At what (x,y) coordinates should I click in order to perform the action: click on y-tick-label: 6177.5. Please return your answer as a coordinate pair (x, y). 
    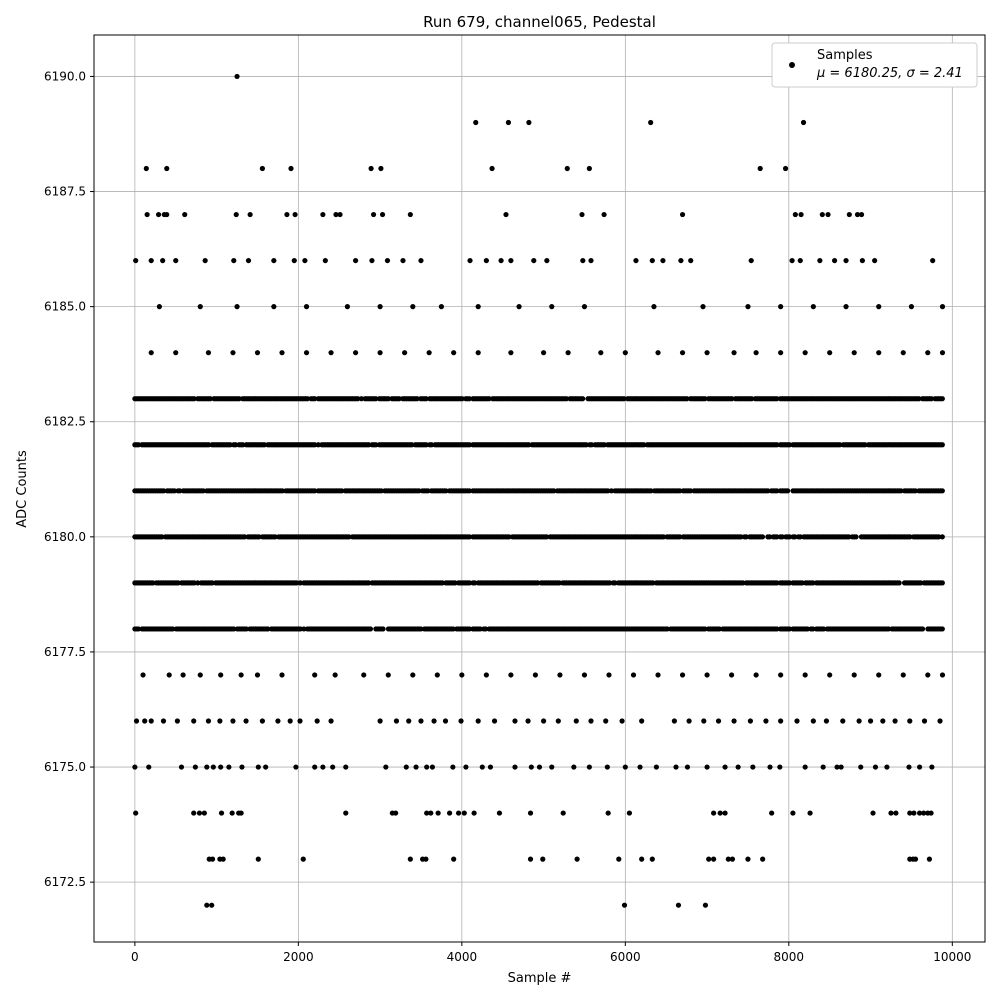
    Looking at the image, I should click on (65, 652).